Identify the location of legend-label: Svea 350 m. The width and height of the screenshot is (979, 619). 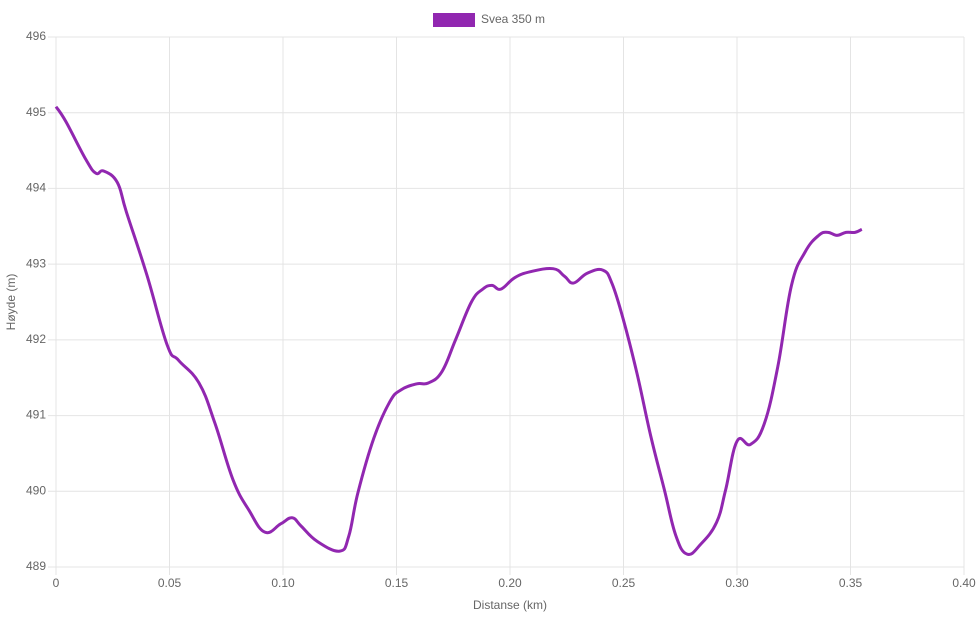
(513, 19).